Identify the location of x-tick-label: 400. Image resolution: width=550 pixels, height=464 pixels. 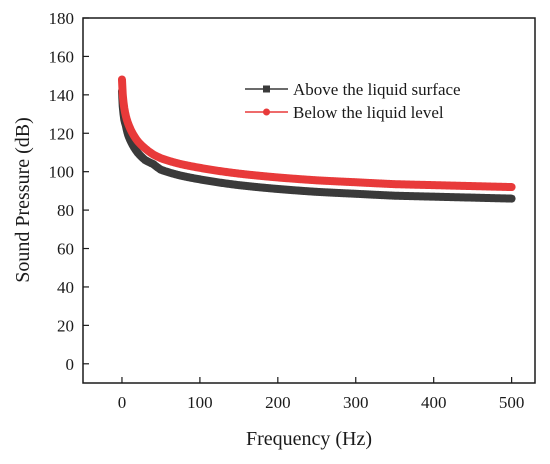
(434, 402).